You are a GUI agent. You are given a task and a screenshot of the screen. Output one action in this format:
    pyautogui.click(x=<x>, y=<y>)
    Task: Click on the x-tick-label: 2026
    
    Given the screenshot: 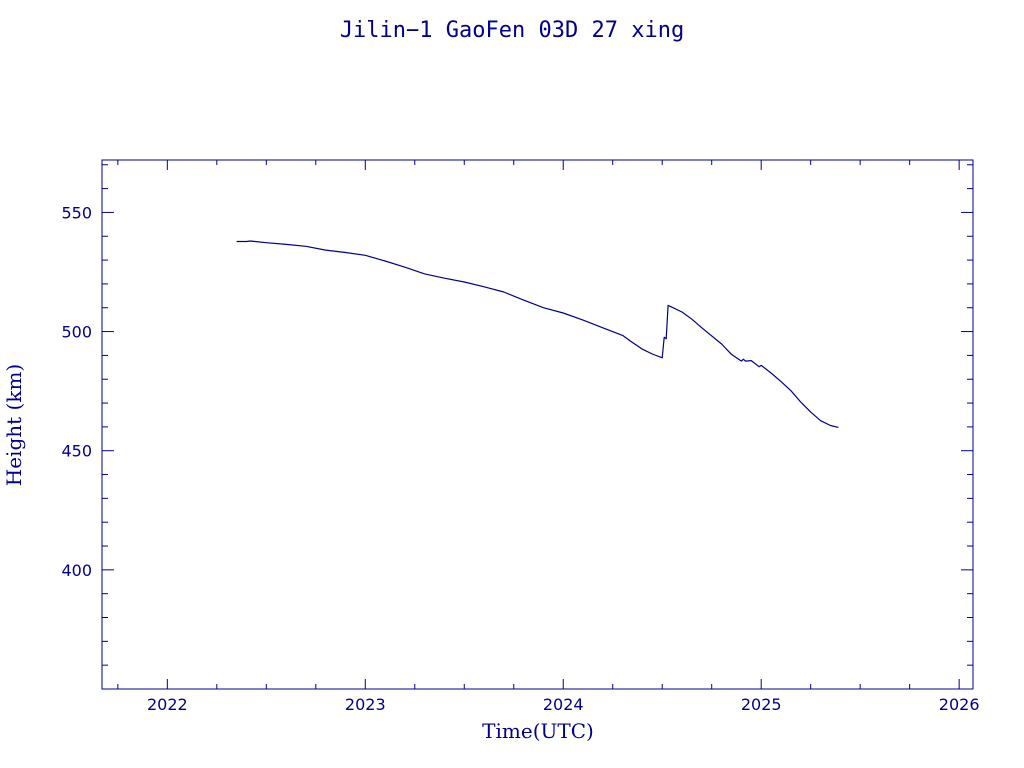 What is the action you would take?
    pyautogui.click(x=959, y=704)
    